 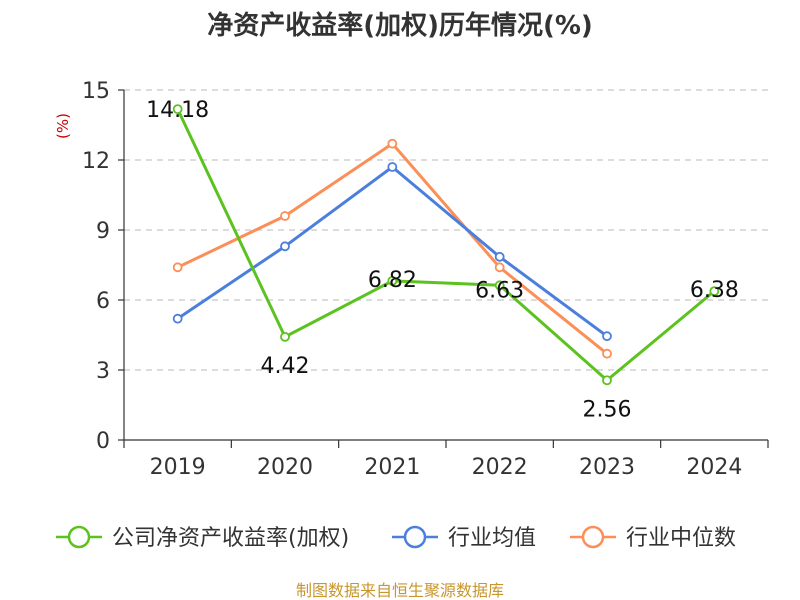 What do you see at coordinates (607, 380) in the screenshot?
I see `point-company-2023` at bounding box center [607, 380].